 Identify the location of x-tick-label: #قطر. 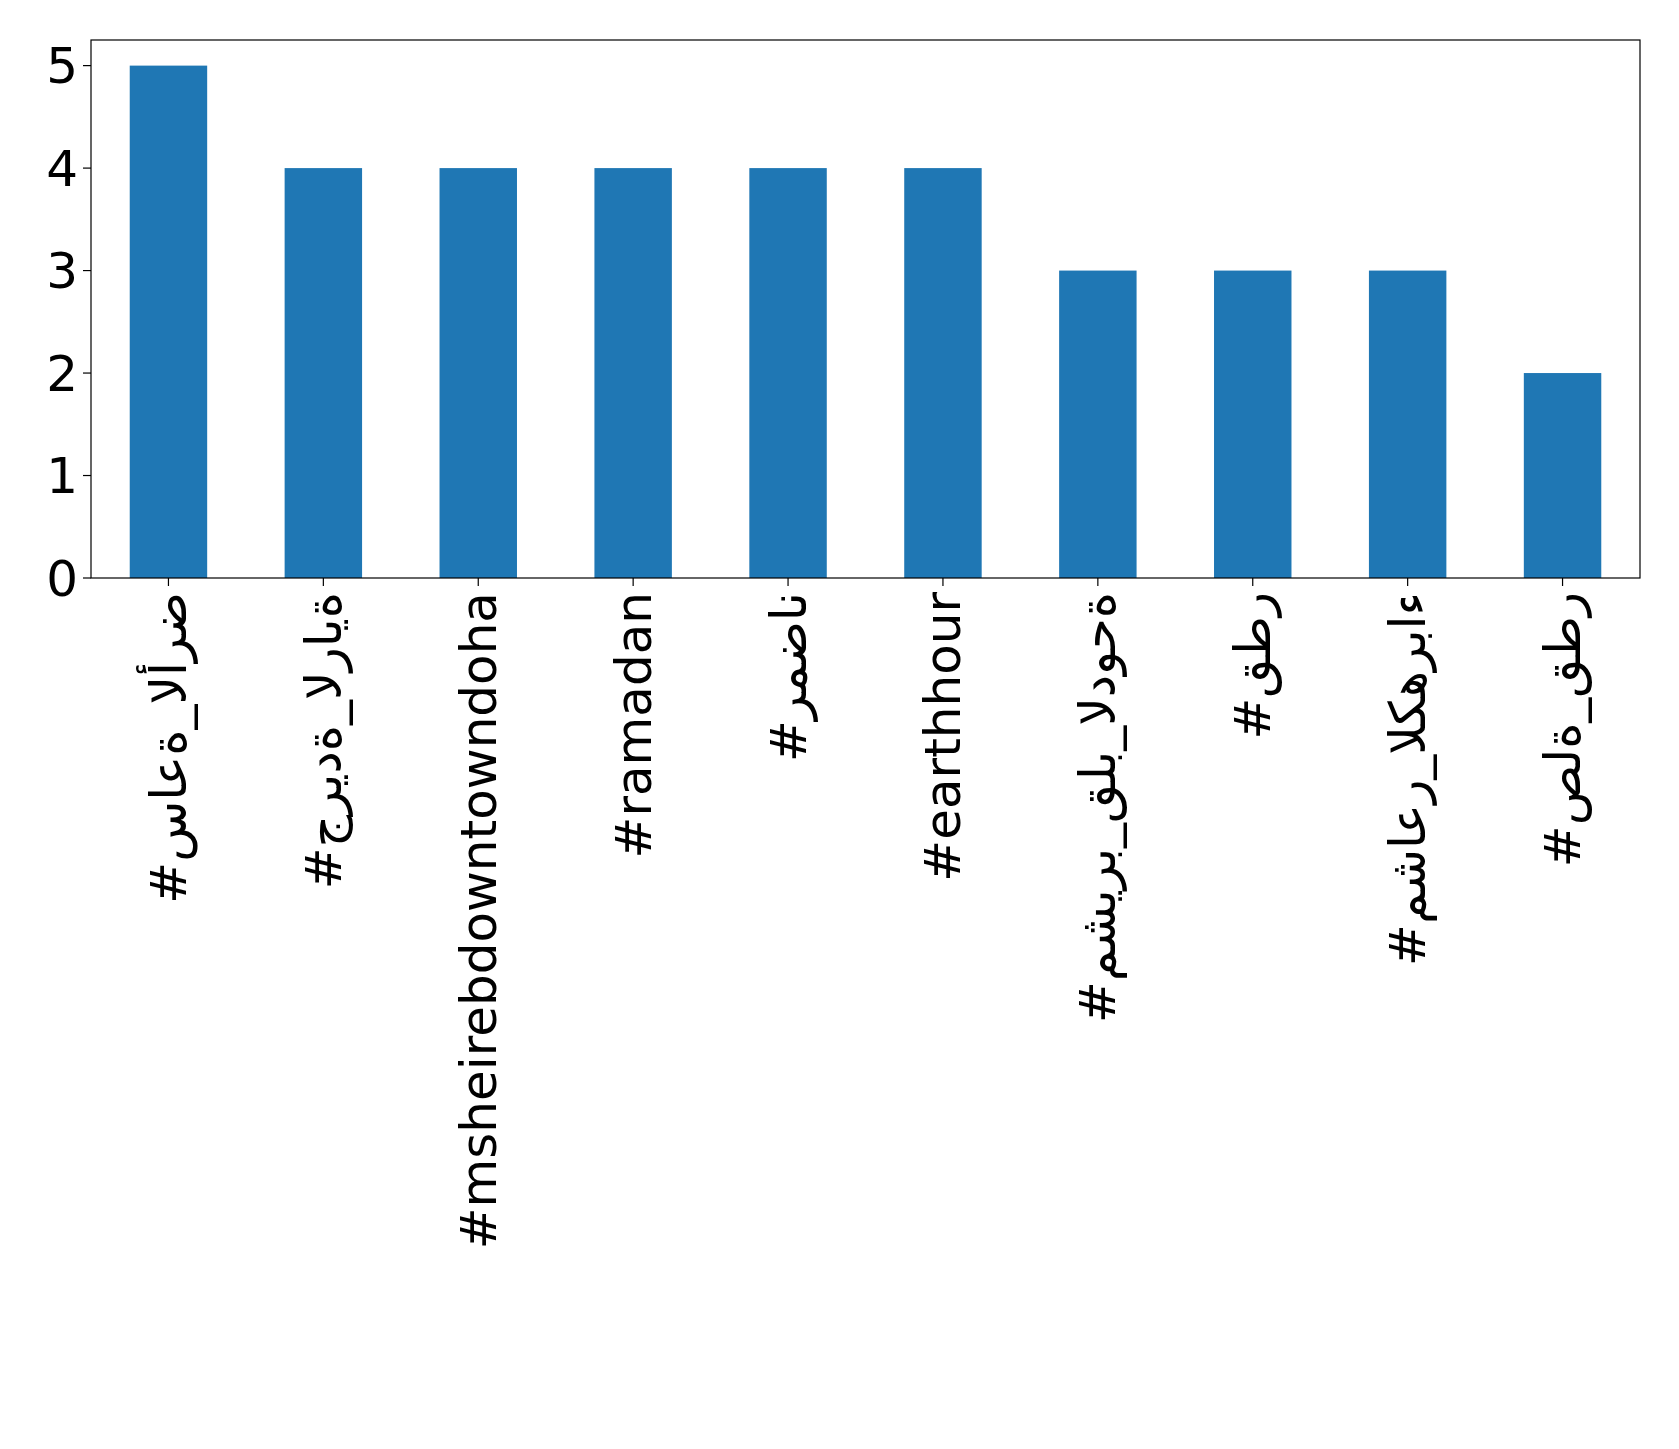
(1253, 666).